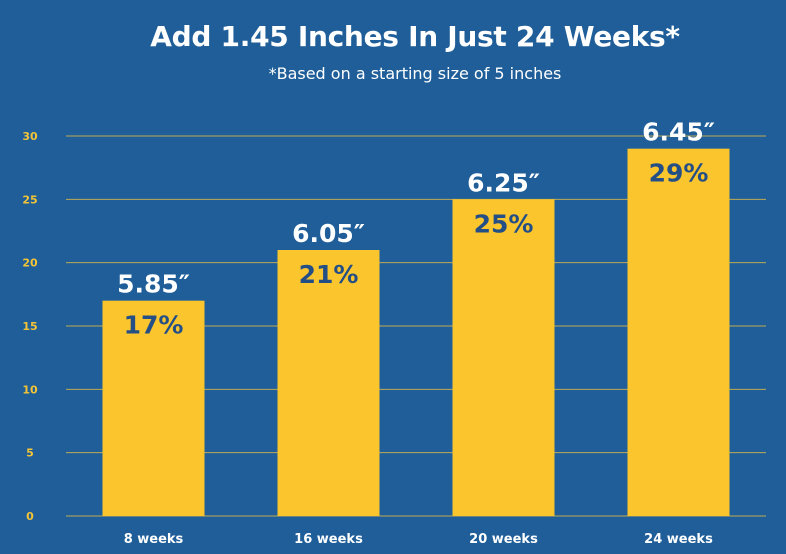 This screenshot has height=554, width=786. Describe the element at coordinates (679, 173) in the screenshot. I see `bar-value-label: 29%` at that location.